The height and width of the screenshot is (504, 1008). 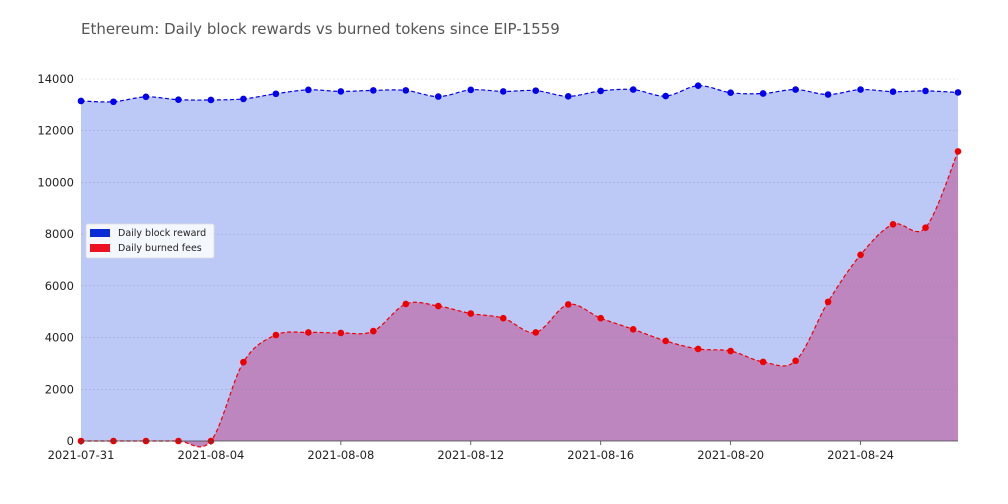 I want to click on x-tick-label: 2021-08-20, so click(x=730, y=455).